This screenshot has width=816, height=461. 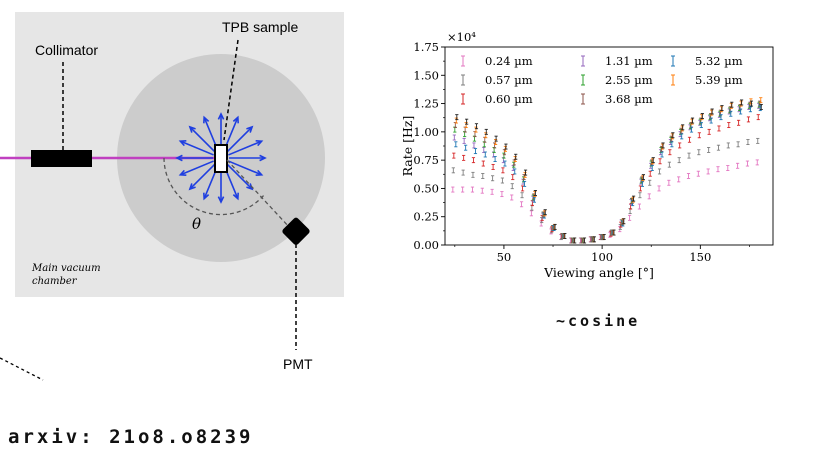 What do you see at coordinates (426, 217) in the screenshot?
I see `y-tick-label: 0.25` at bounding box center [426, 217].